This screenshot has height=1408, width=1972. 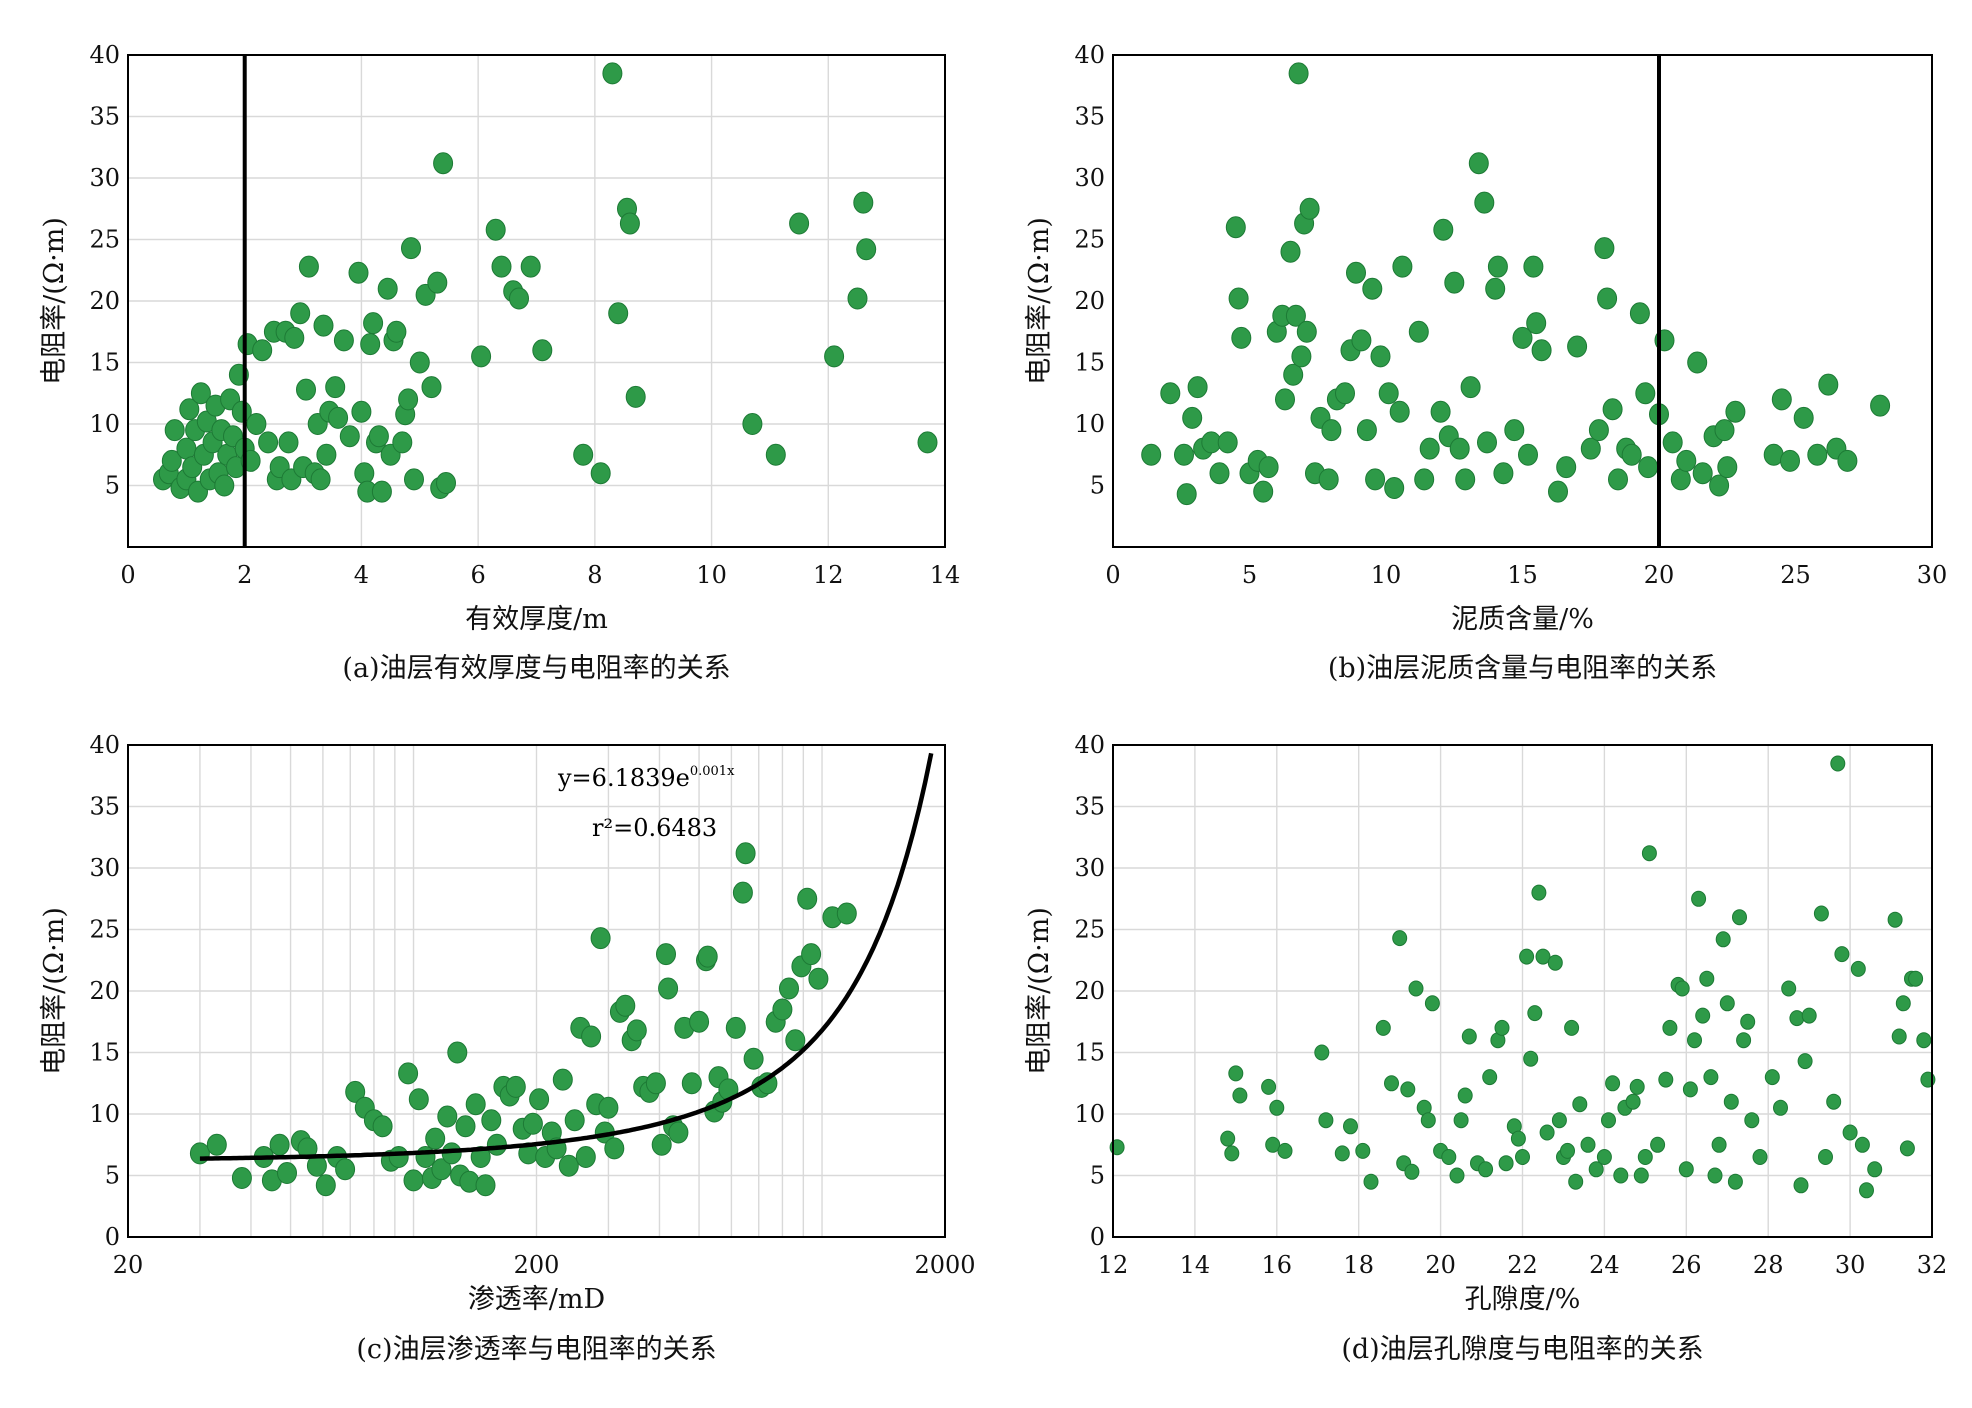 I want to click on x-tick-labels: 0 5 10 15 20 25 30, so click(x=1526, y=575).